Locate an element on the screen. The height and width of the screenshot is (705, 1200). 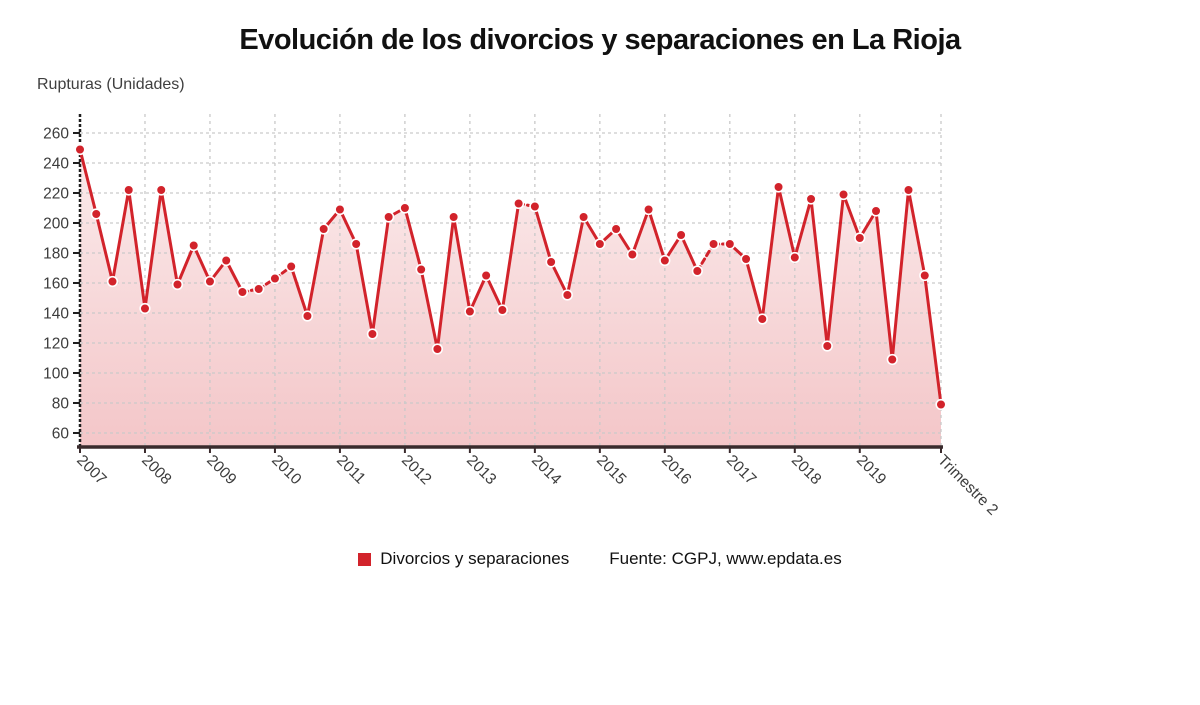
x-tick-label: 2016 is located at coordinates (676, 470).